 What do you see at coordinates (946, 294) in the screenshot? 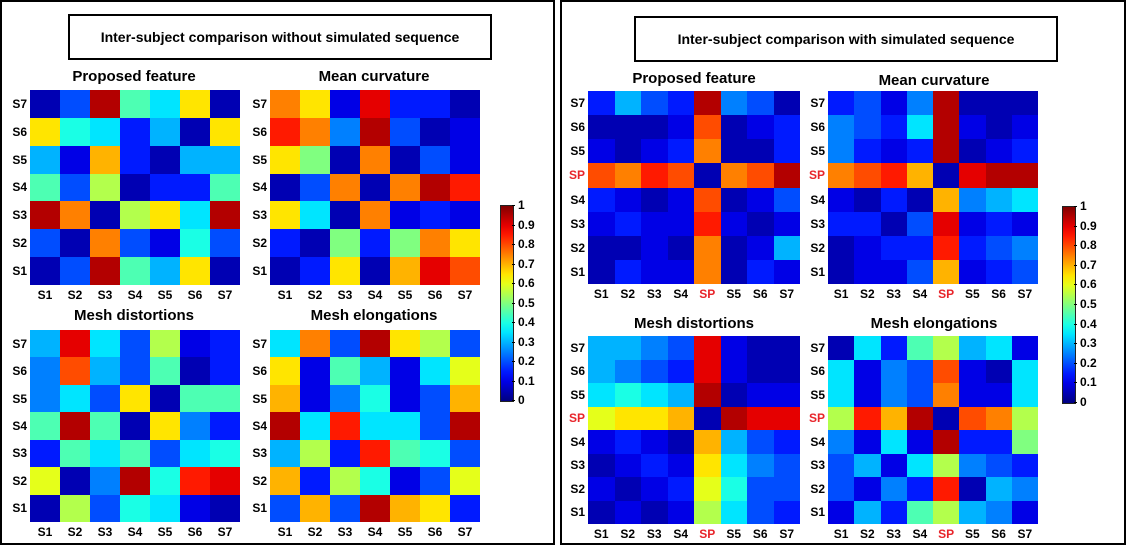
I see `x-tick-label: SP` at bounding box center [946, 294].